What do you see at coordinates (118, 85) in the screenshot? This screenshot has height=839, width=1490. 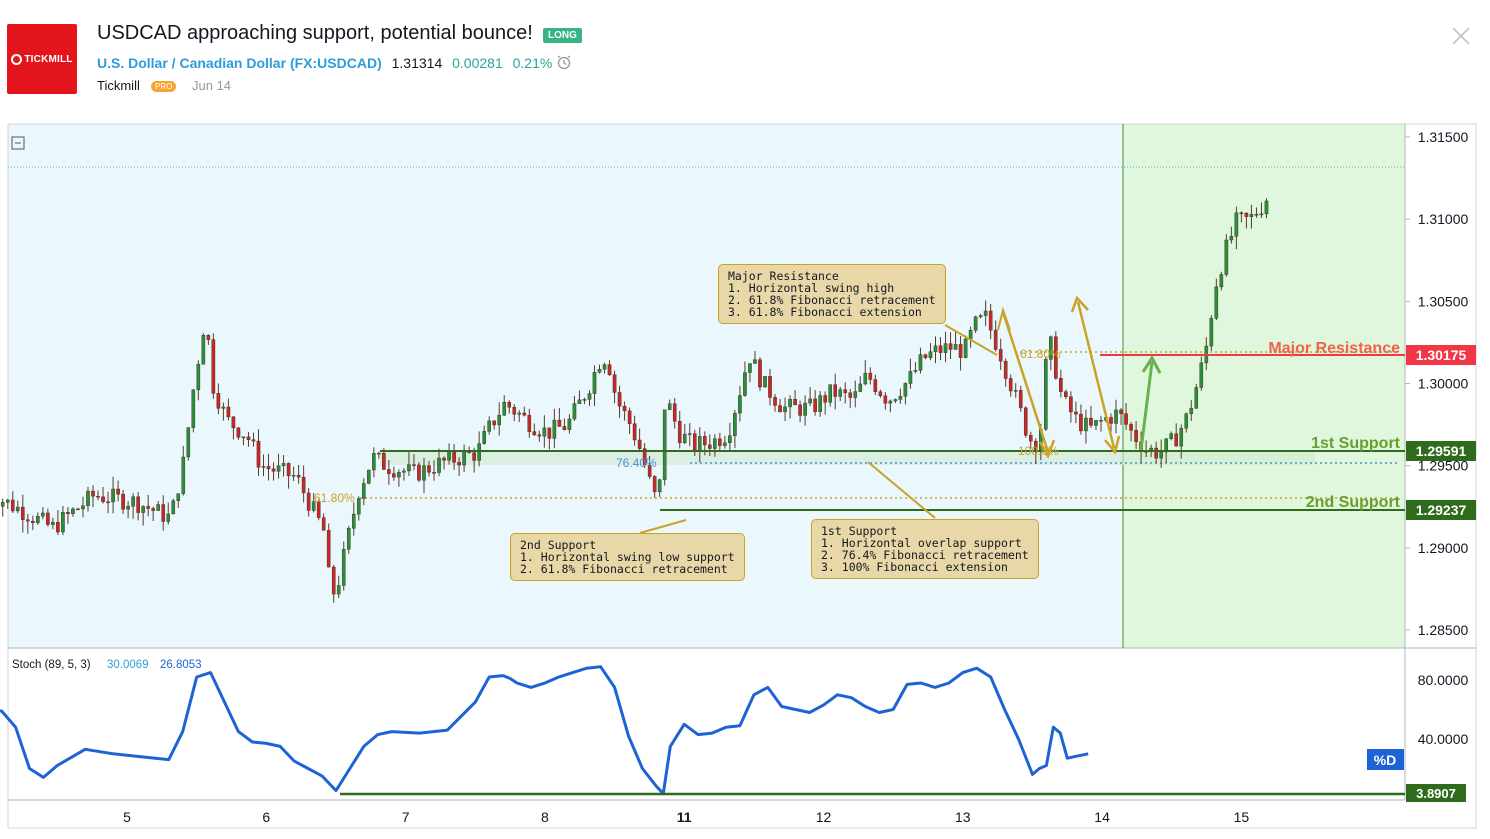 I see `author-name: Tickmill` at bounding box center [118, 85].